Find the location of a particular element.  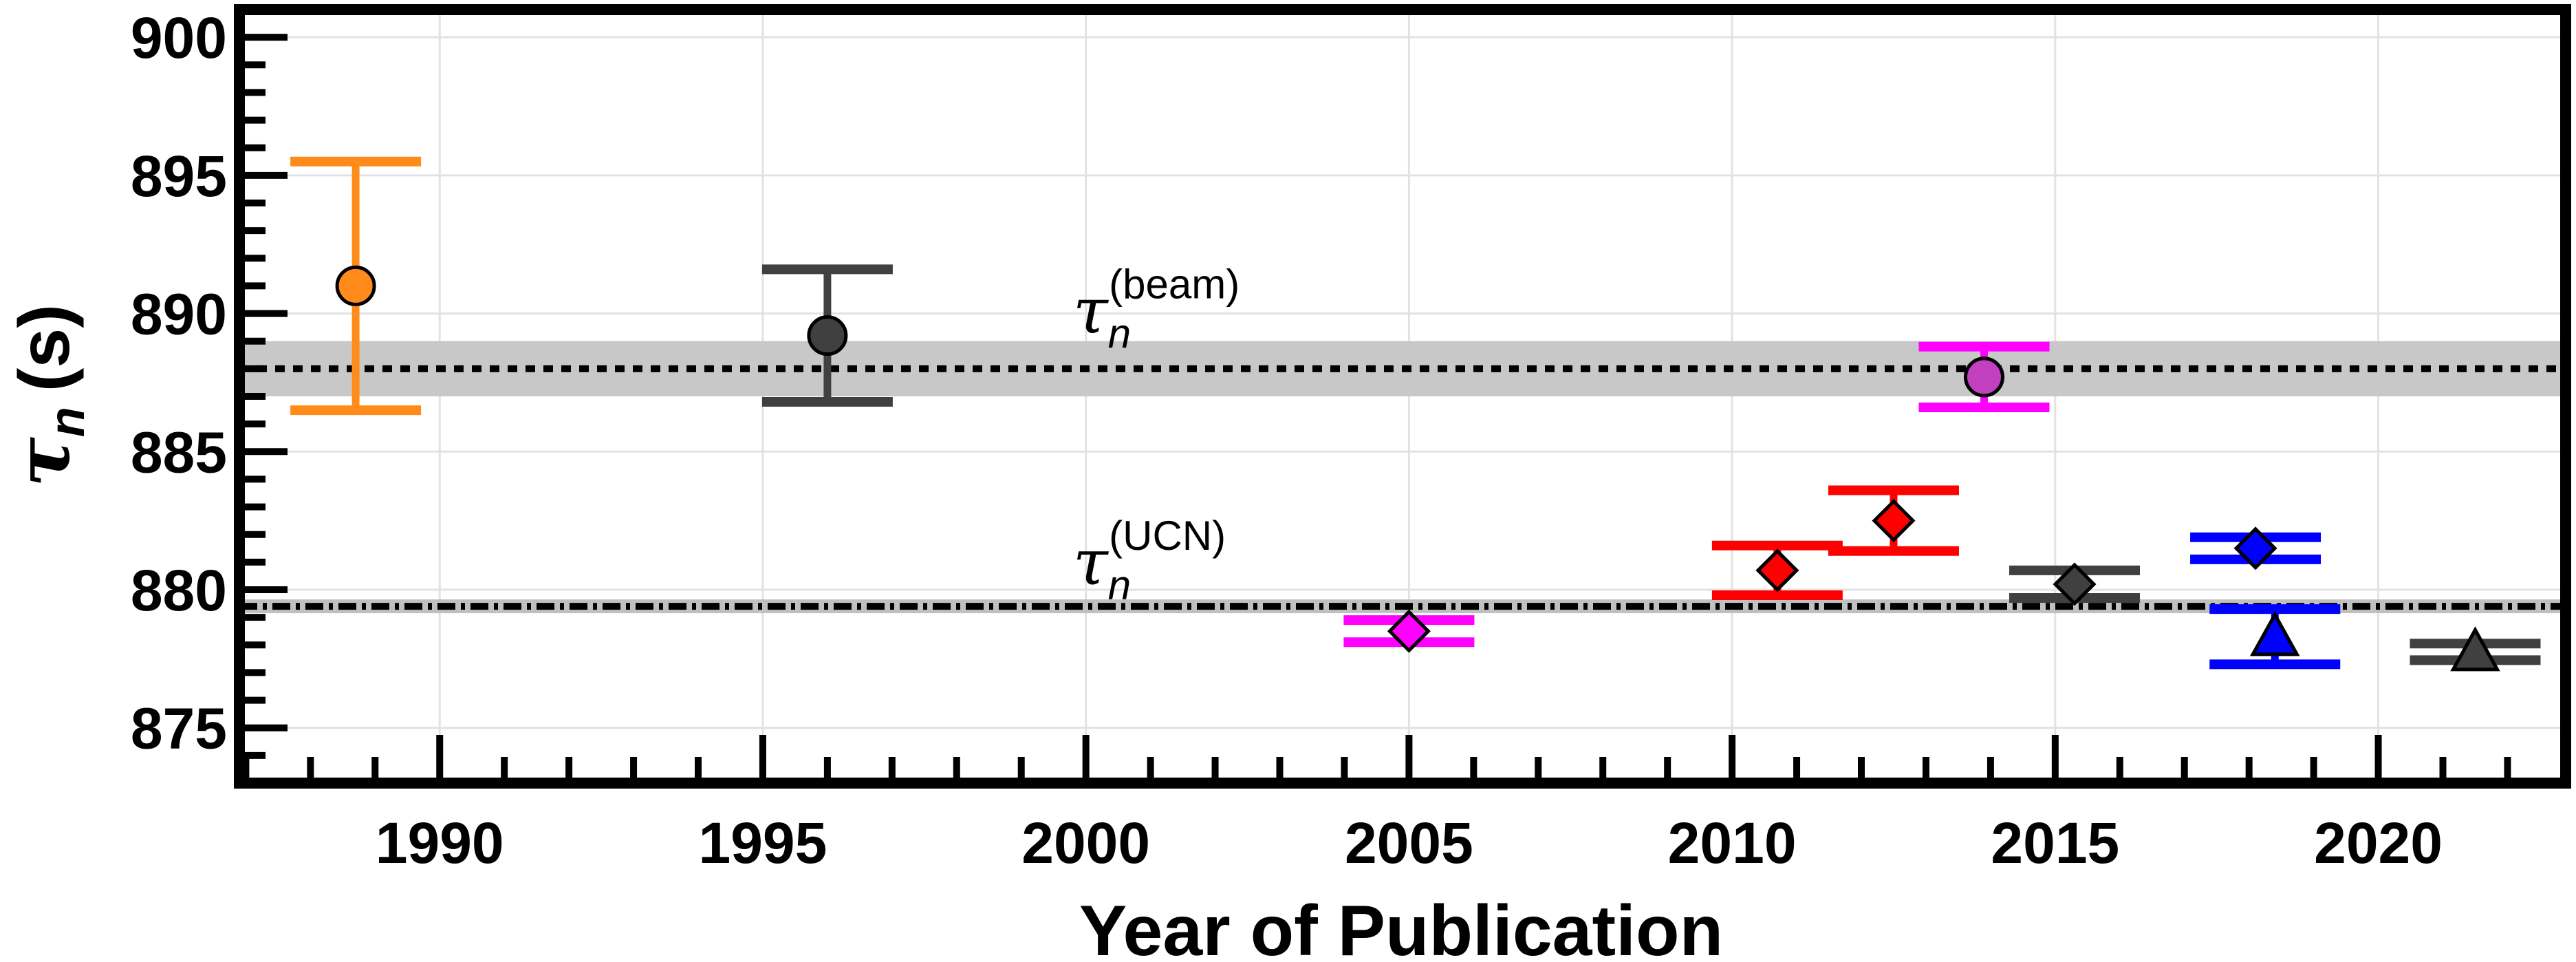

x-tick-label: 2005 is located at coordinates (1409, 843).